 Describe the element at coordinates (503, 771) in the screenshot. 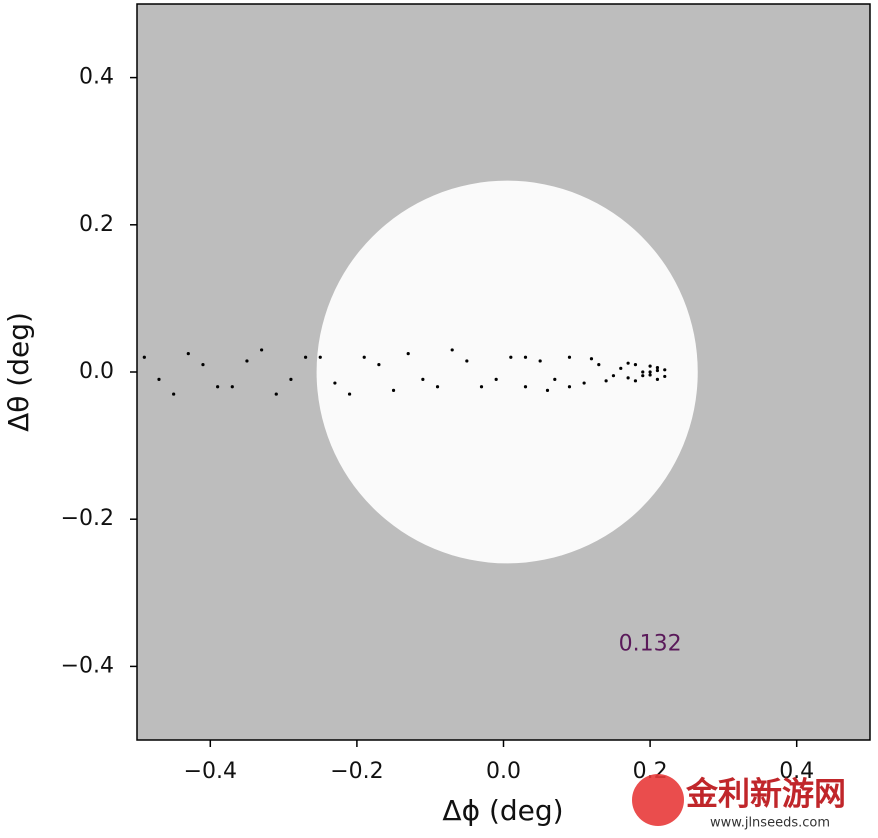

I see `x-tick-label: 0.0` at that location.